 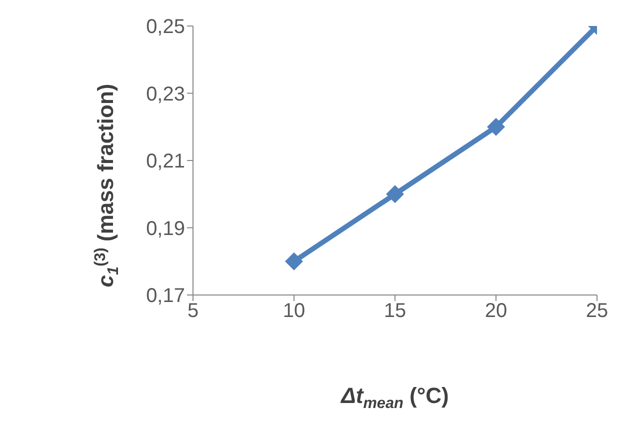 I want to click on x-tick-label: 10, so click(x=294, y=311).